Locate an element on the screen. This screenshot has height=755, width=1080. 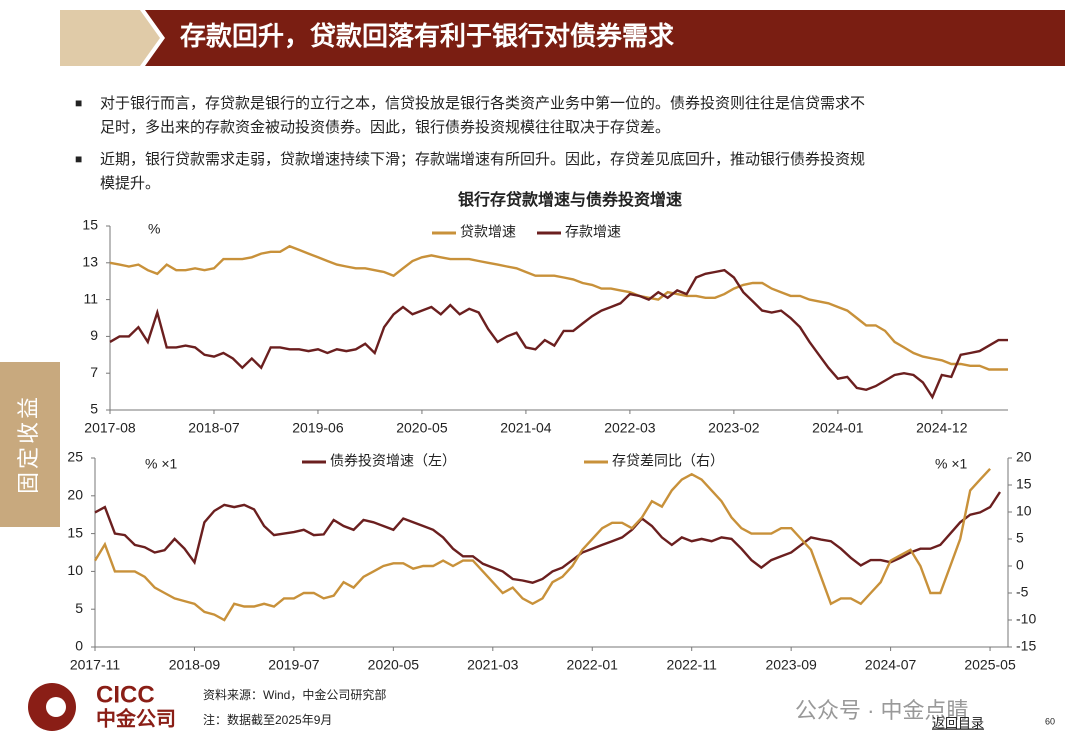
x-tick-label: 2022-01 is located at coordinates (593, 665).